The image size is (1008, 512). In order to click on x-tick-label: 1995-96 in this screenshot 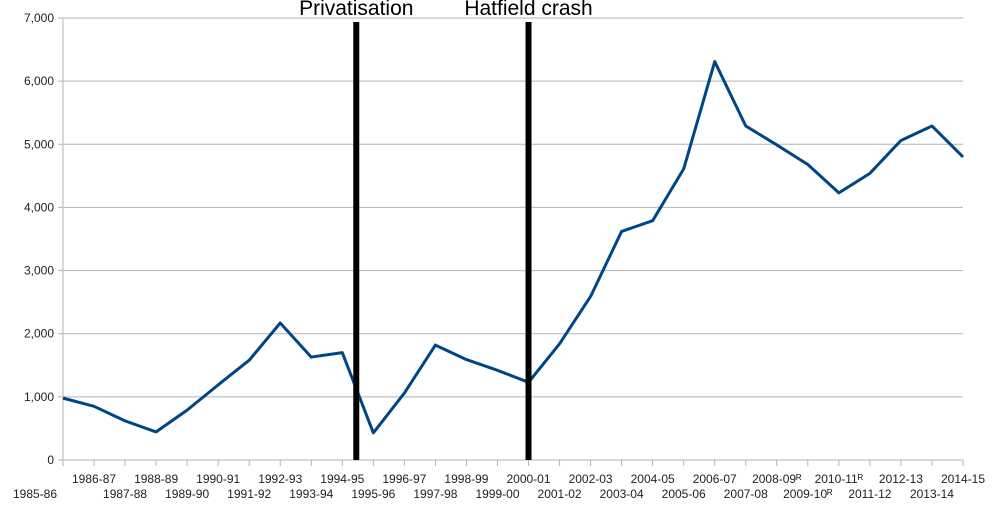, I will do `click(373, 494)`.